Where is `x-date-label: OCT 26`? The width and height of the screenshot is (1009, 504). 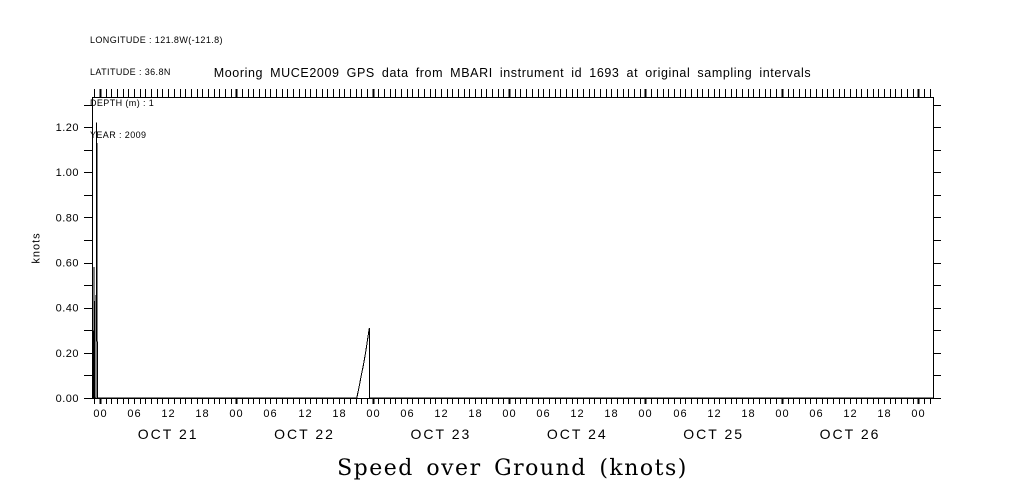
x-date-label: OCT 26 is located at coordinates (850, 434).